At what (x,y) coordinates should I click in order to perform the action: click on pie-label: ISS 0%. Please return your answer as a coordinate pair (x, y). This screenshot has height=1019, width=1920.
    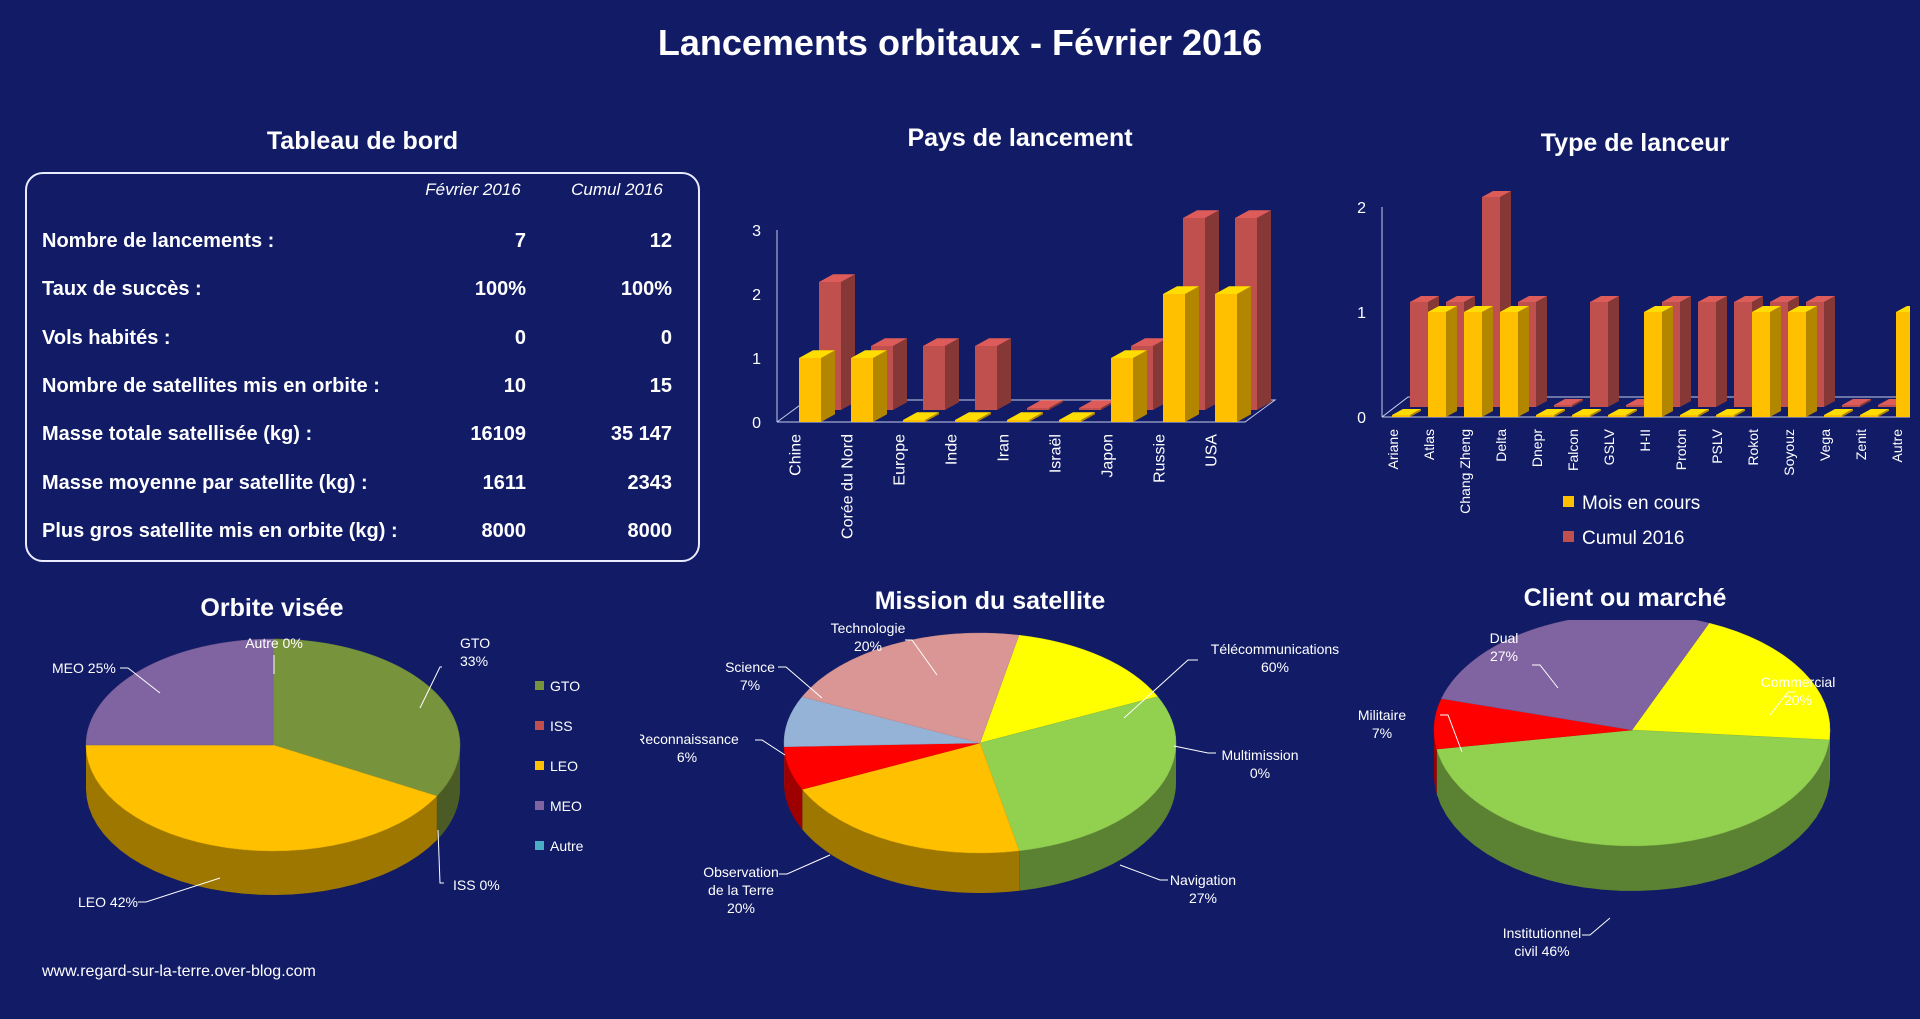
    Looking at the image, I should click on (476, 885).